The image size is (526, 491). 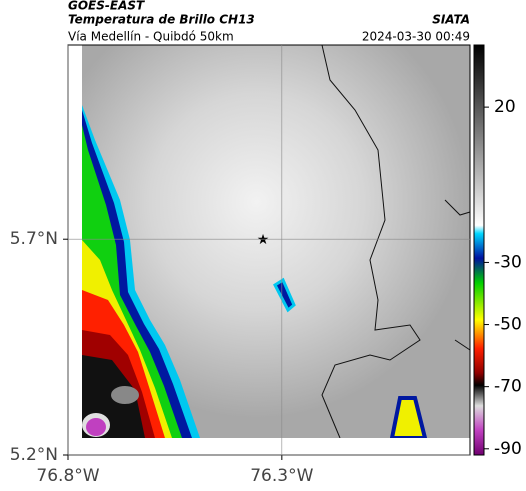 I want to click on agency: SIATA, so click(x=451, y=20).